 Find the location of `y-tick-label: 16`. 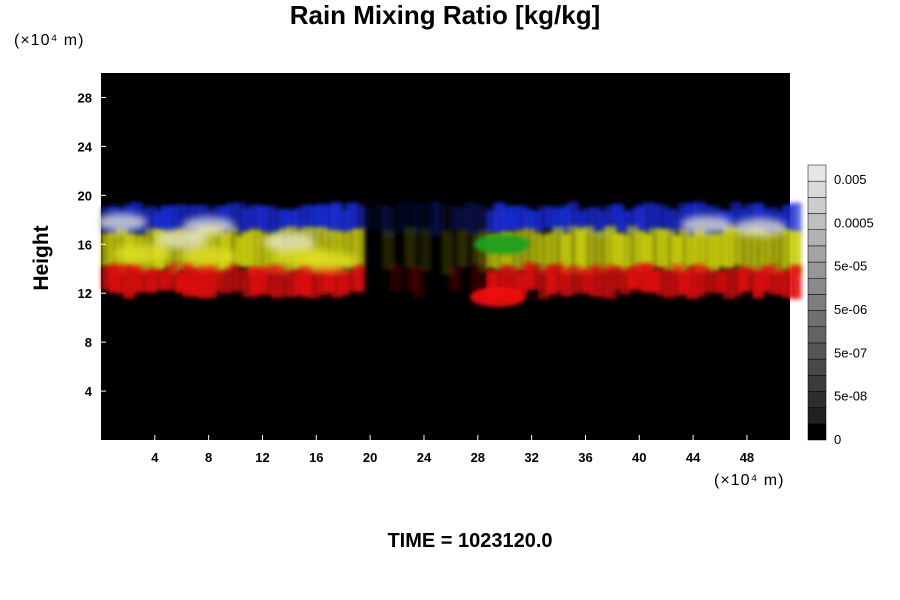

y-tick-label: 16 is located at coordinates (85, 244).